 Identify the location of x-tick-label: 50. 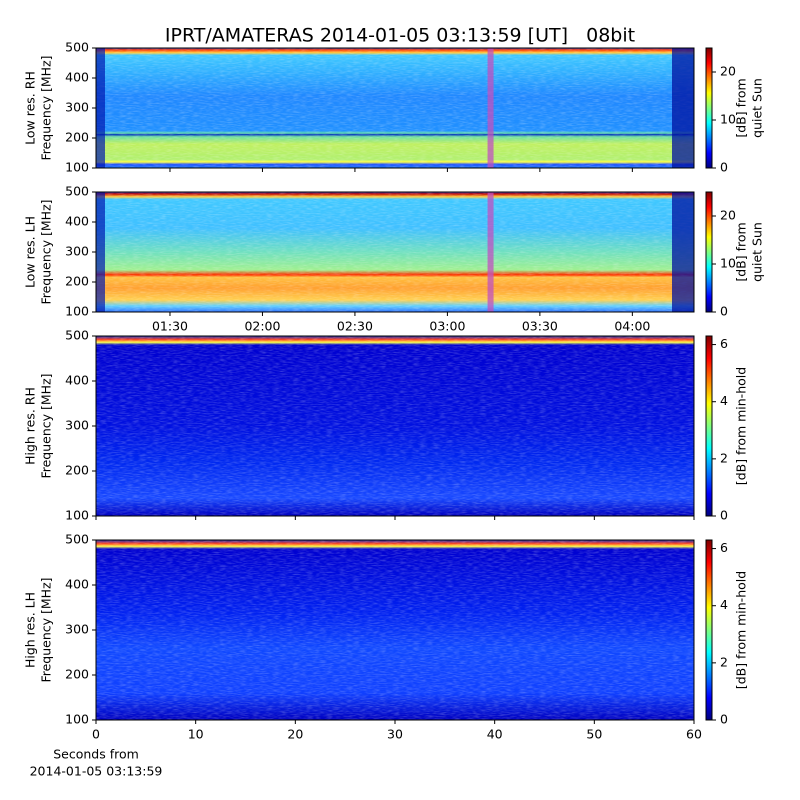
(594, 734).